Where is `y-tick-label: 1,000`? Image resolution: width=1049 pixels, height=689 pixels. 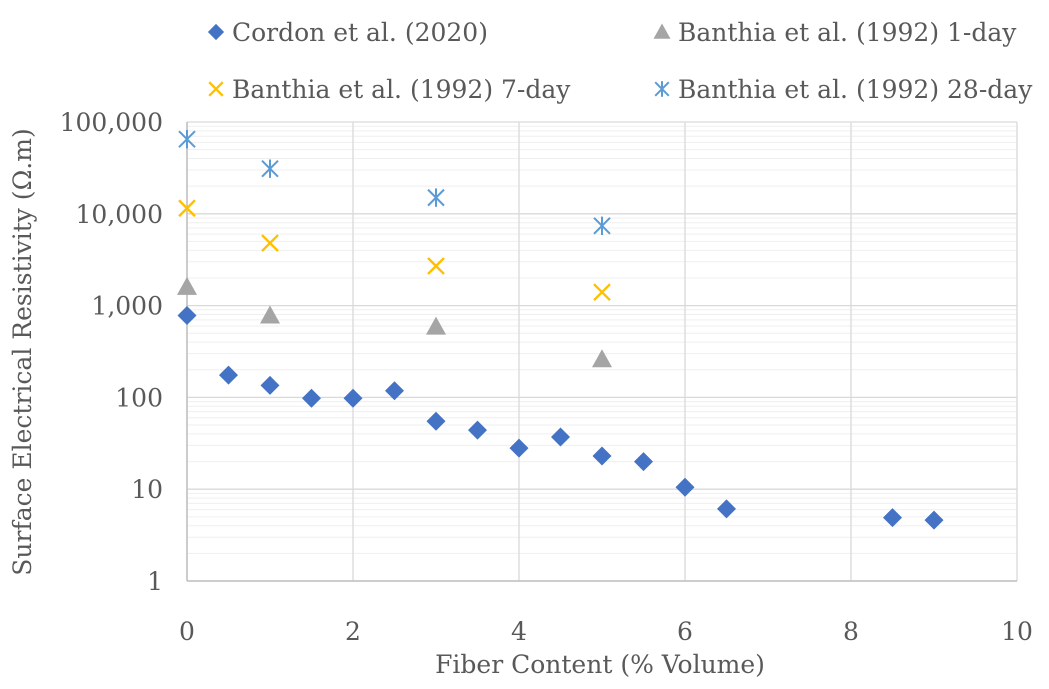 y-tick-label: 1,000 is located at coordinates (127, 306).